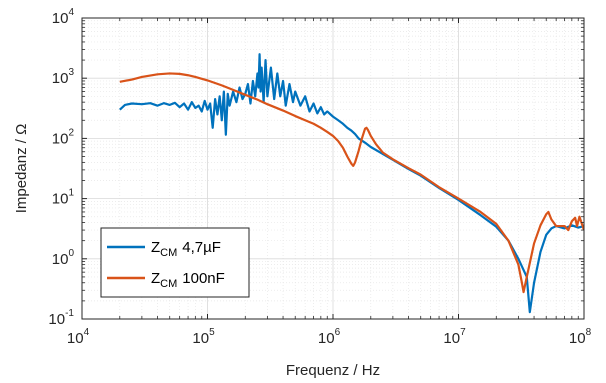 This screenshot has height=383, width=606. Describe the element at coordinates (63, 77) in the screenshot. I see `y-tick-label: 10³` at that location.